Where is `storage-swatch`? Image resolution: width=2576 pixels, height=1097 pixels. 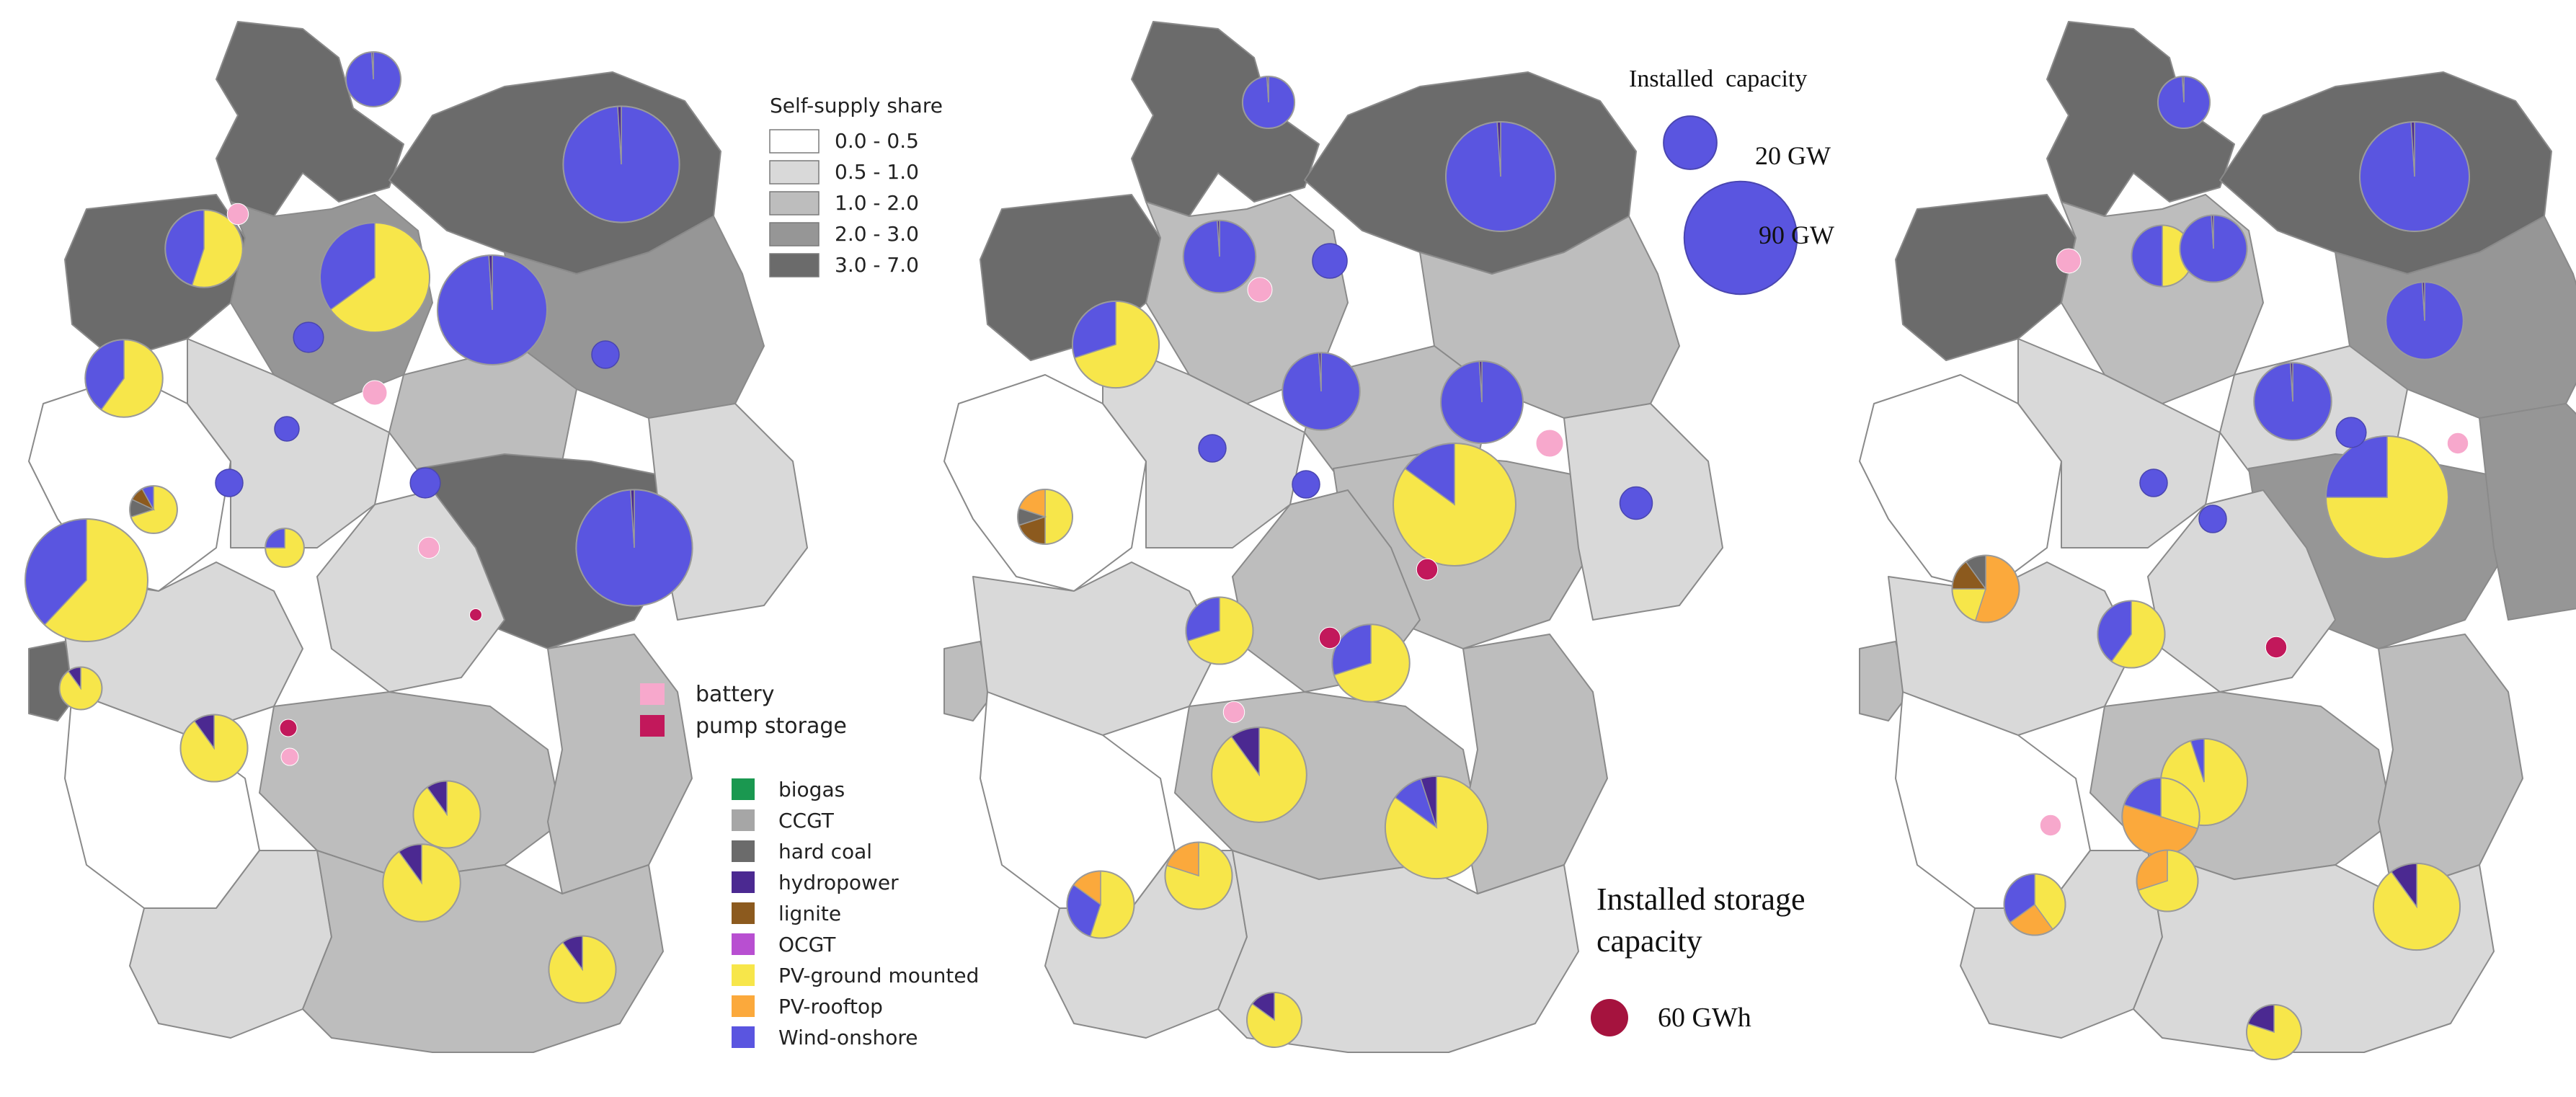
storage-swatch is located at coordinates (652, 694).